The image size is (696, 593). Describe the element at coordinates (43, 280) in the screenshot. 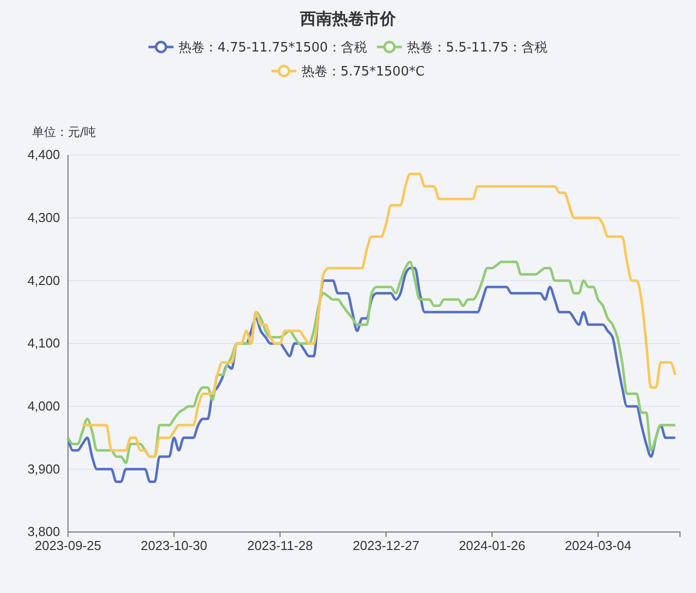

I see `y-tick-label: 4,200` at that location.